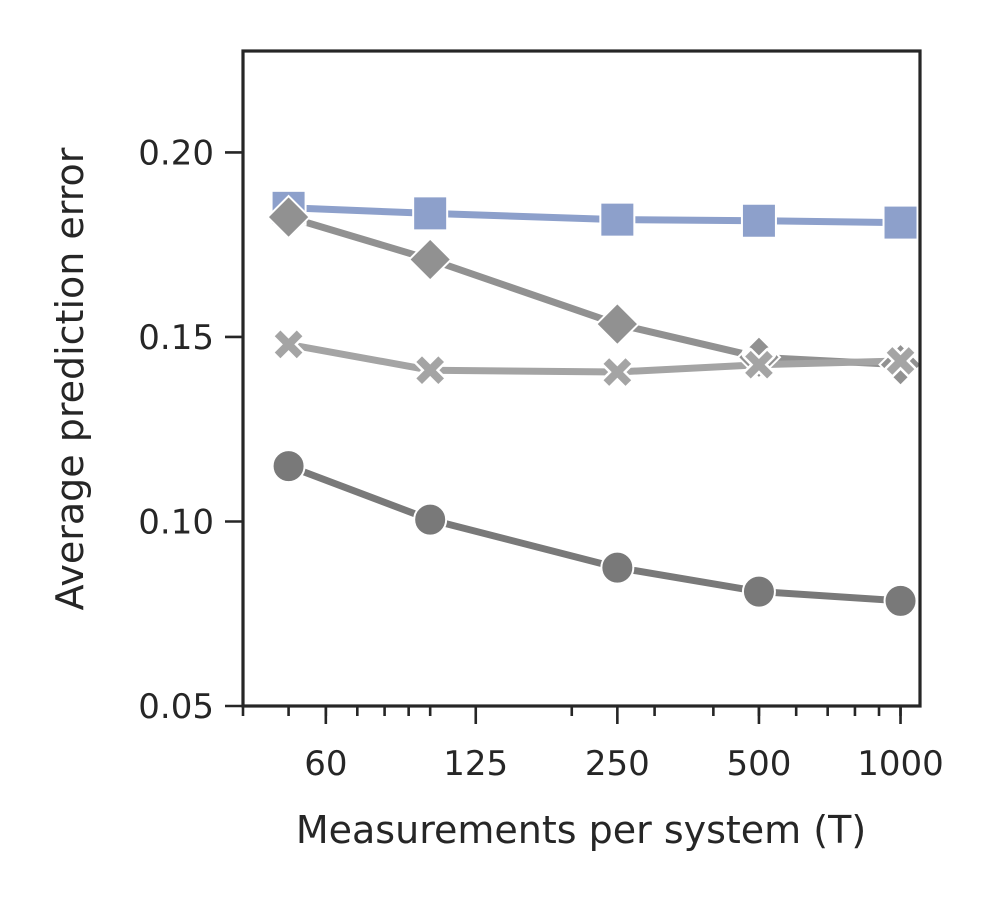 This screenshot has width=990, height=900. I want to click on x-tick-label: 500, so click(758, 764).